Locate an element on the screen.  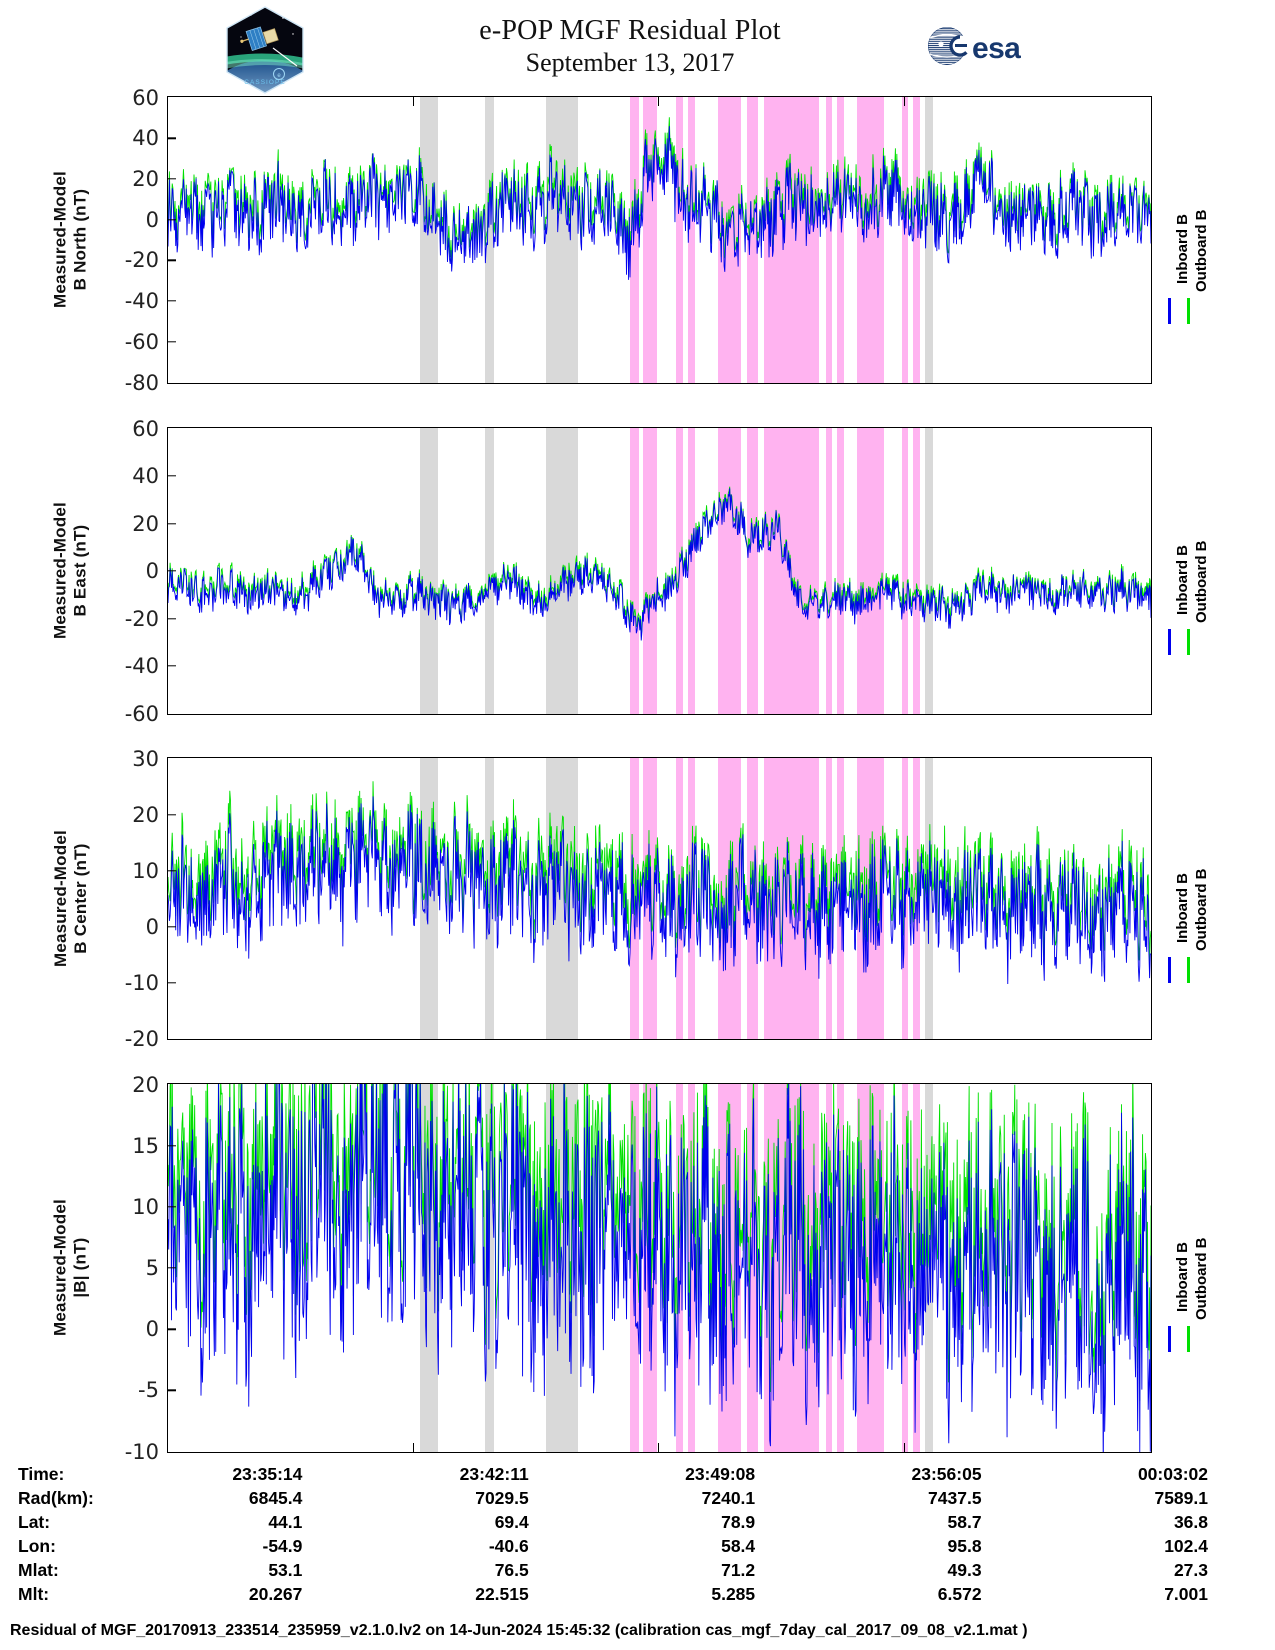
info-cell-5-2: 5.285 is located at coordinates (733, 1593).